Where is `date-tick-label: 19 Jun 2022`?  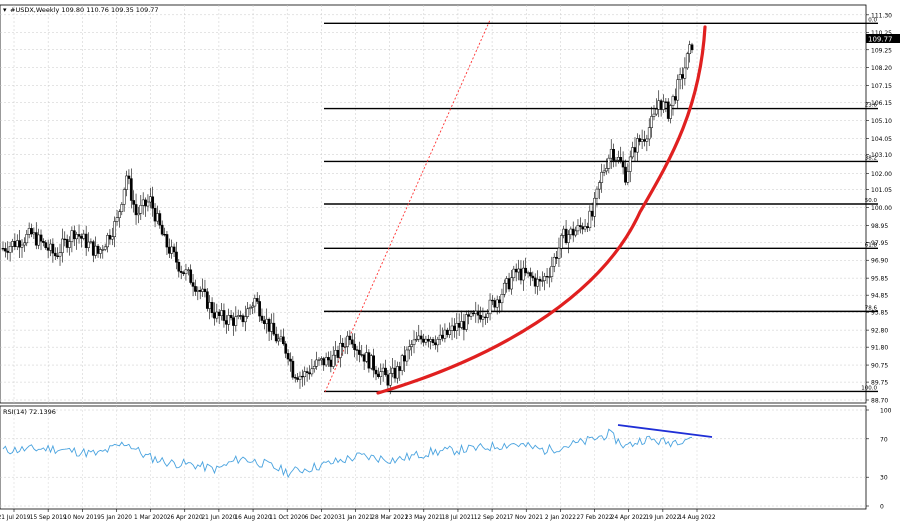 date-tick-label: 19 Jun 2022 is located at coordinates (662, 518).